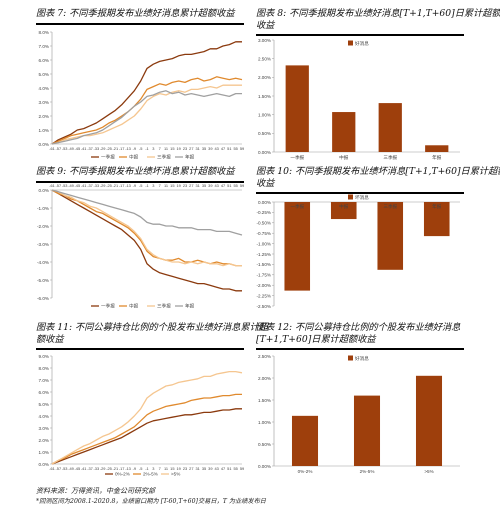  I want to click on x-tick-label: -21, so click(116, 148).